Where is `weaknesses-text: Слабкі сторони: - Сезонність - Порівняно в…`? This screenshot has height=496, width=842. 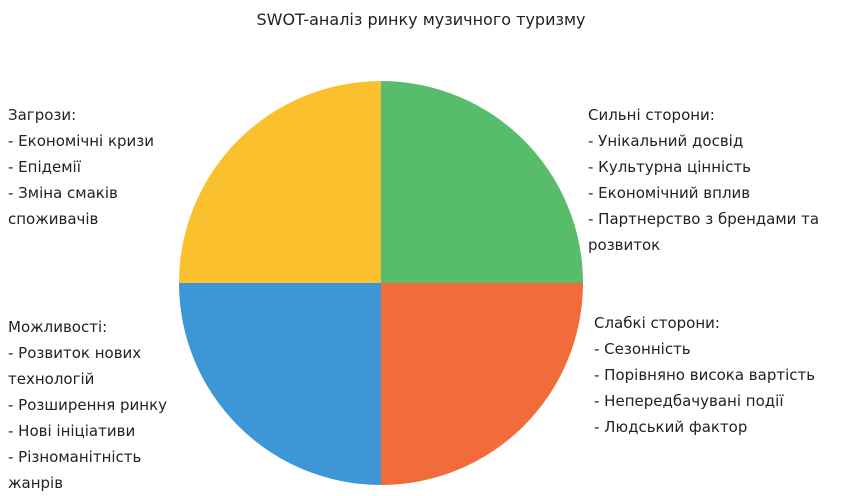 weaknesses-text: Слабкі сторони: - Сезонність - Порівняно в… is located at coordinates (717, 375).